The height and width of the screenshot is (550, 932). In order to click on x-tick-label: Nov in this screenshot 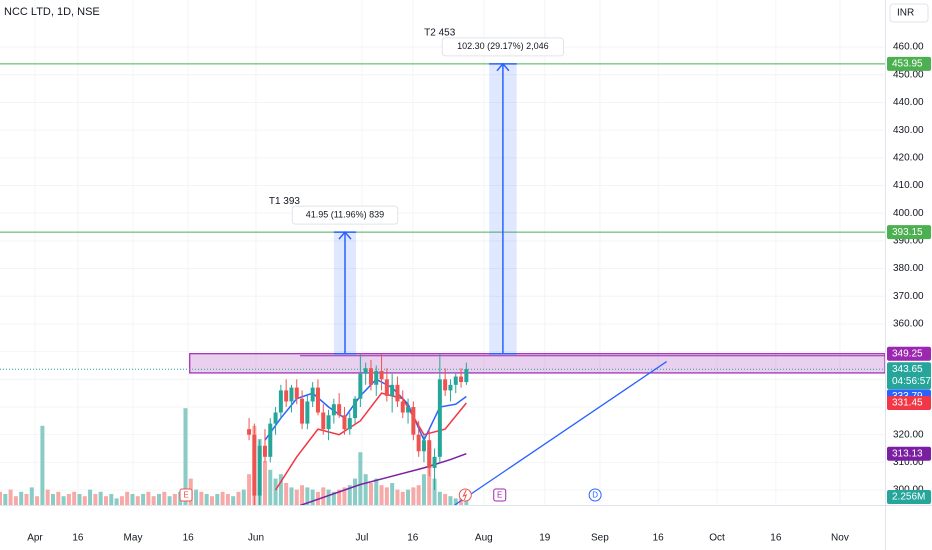, I will do `click(840, 538)`.